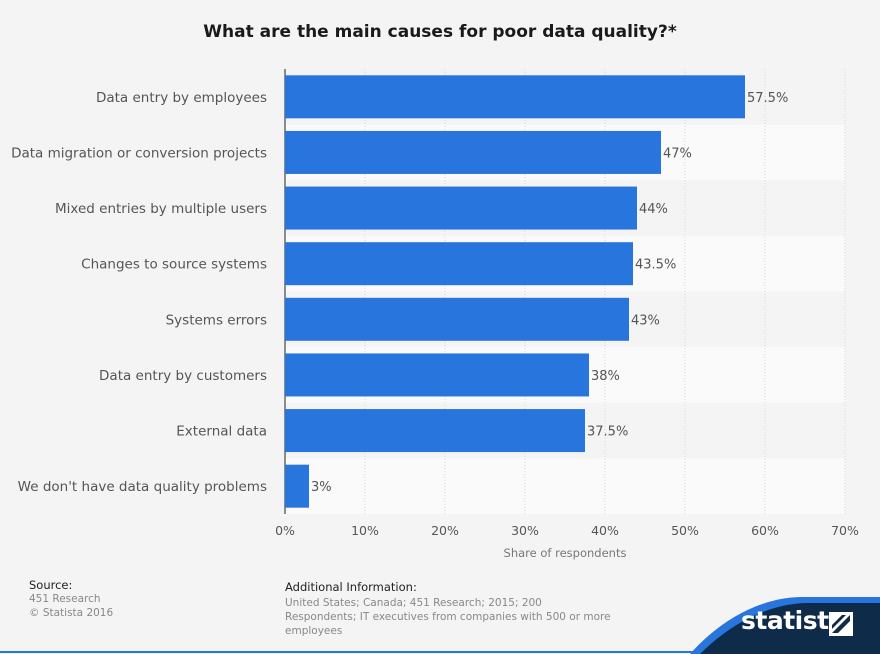 The image size is (880, 654). I want to click on x-tick-label: 30%, so click(525, 530).